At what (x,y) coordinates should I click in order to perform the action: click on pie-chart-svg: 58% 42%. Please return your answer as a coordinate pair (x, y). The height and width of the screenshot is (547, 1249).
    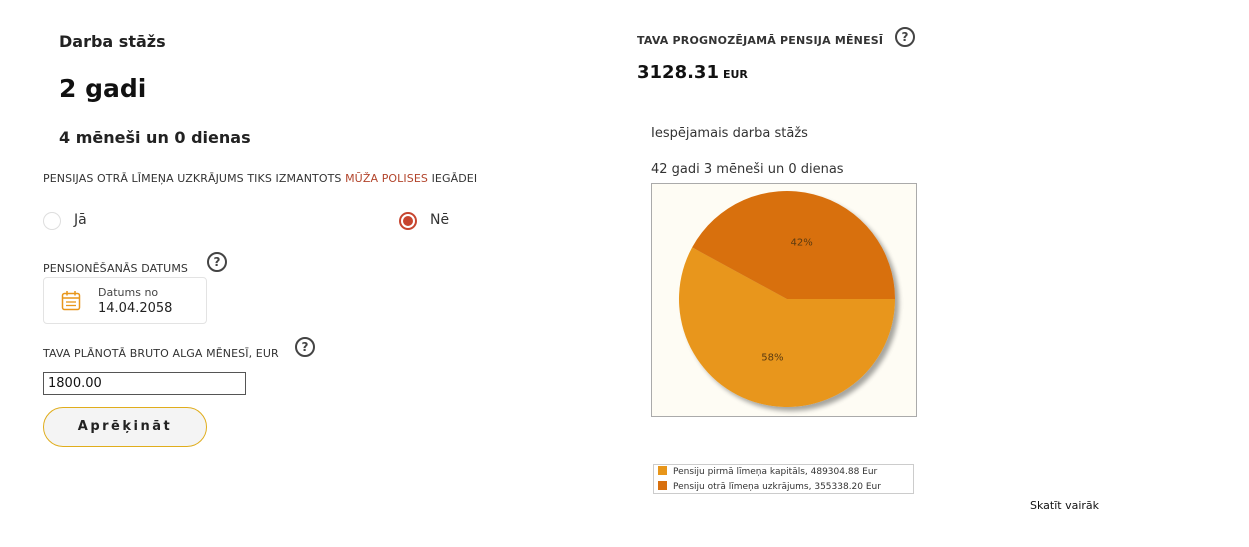
    Looking at the image, I should click on (787, 299).